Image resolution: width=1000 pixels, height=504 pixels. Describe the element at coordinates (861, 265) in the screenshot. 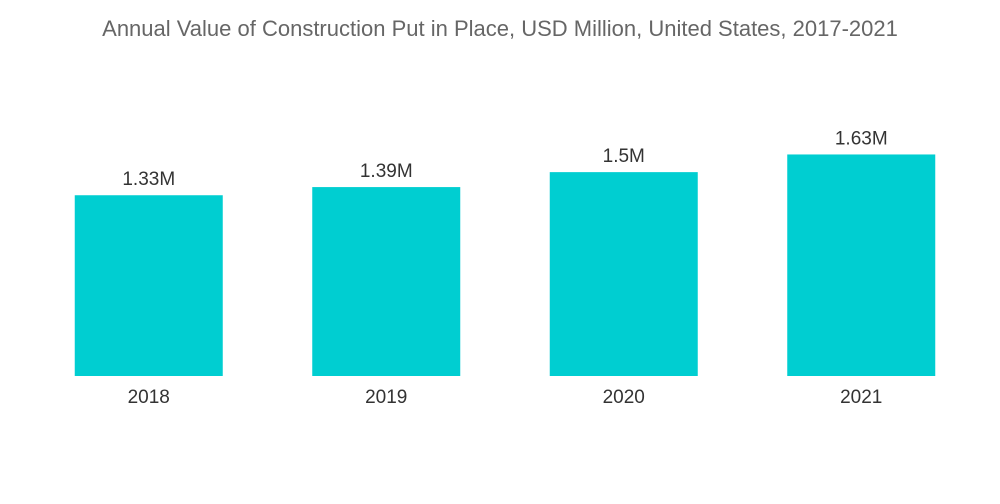

I see `bar-2021` at that location.